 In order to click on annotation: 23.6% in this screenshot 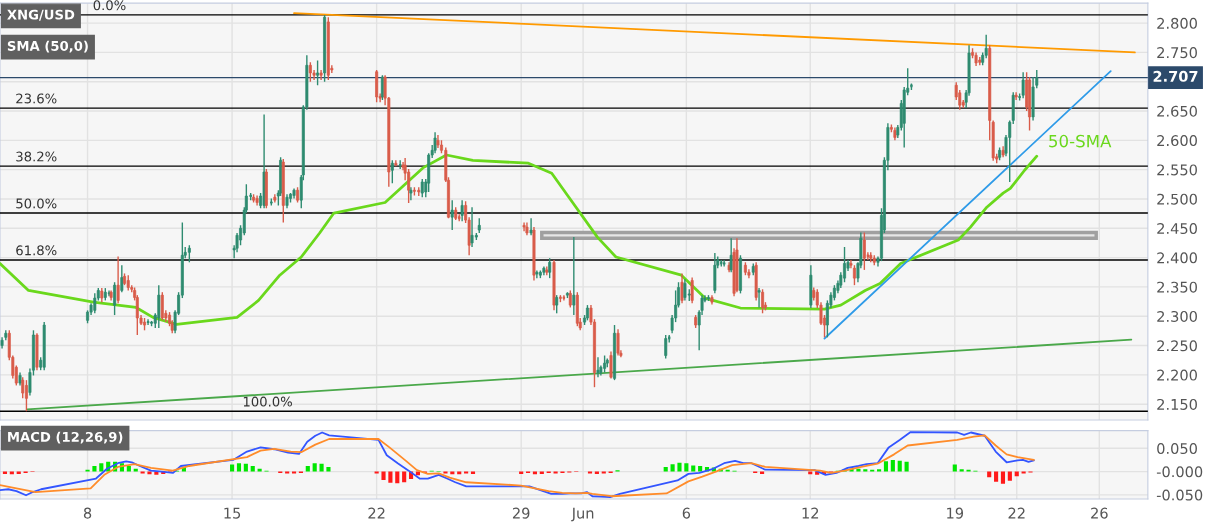, I will do `click(36, 98)`.